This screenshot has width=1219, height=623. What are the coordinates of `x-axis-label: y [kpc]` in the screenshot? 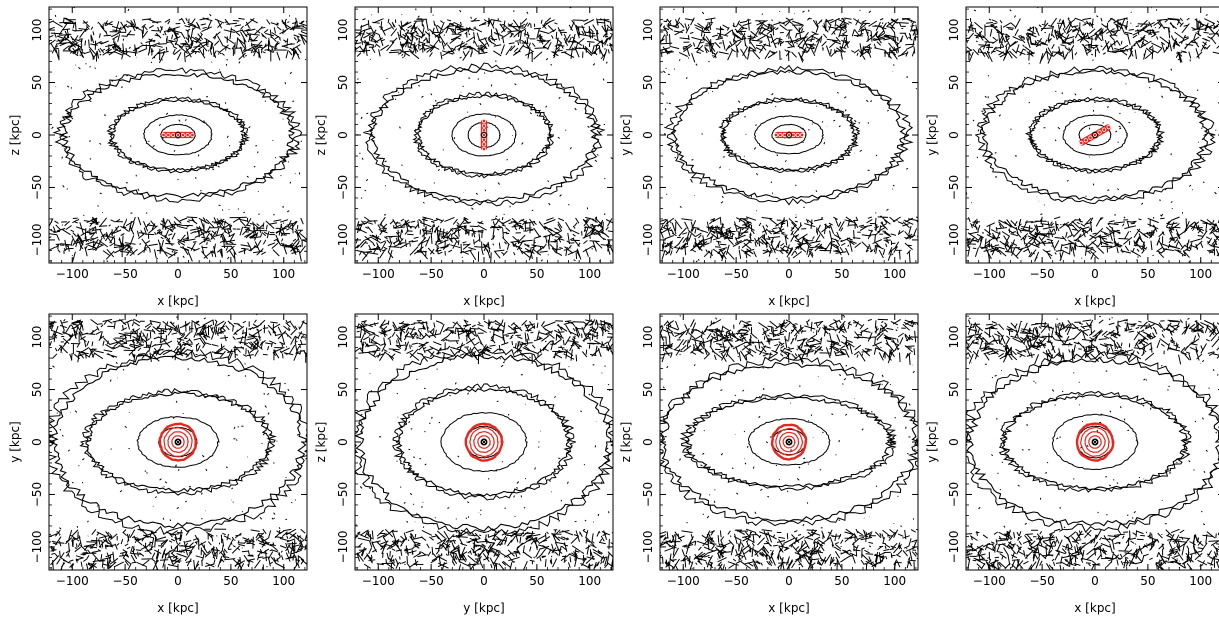 It's located at (483, 608).